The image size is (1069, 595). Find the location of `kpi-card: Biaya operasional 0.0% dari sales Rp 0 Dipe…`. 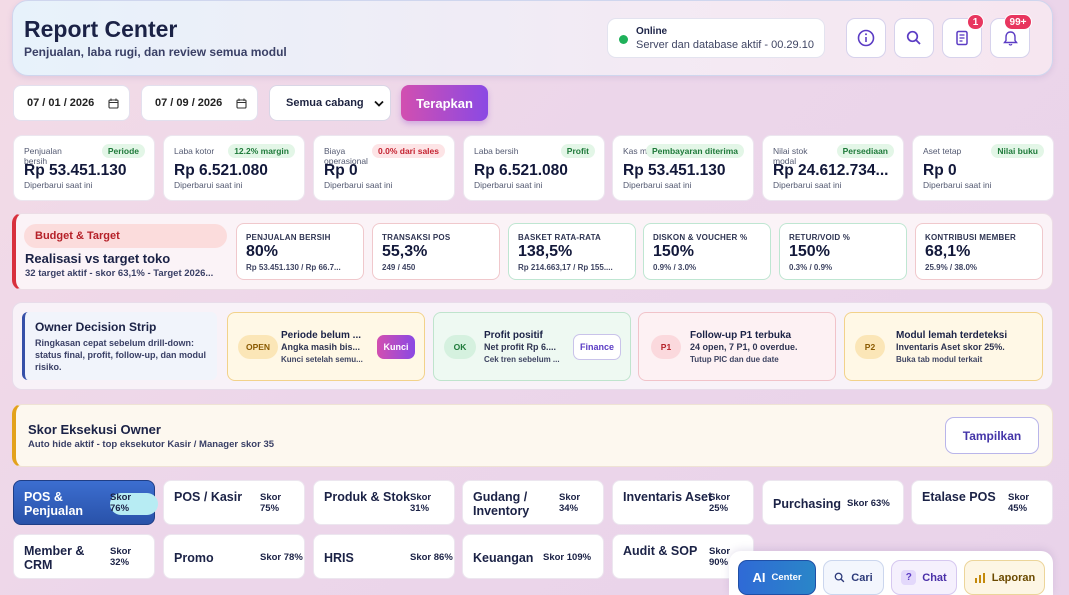

kpi-card: Biaya operasional 0.0% dari sales Rp 0 Dipe… is located at coordinates (384, 168).